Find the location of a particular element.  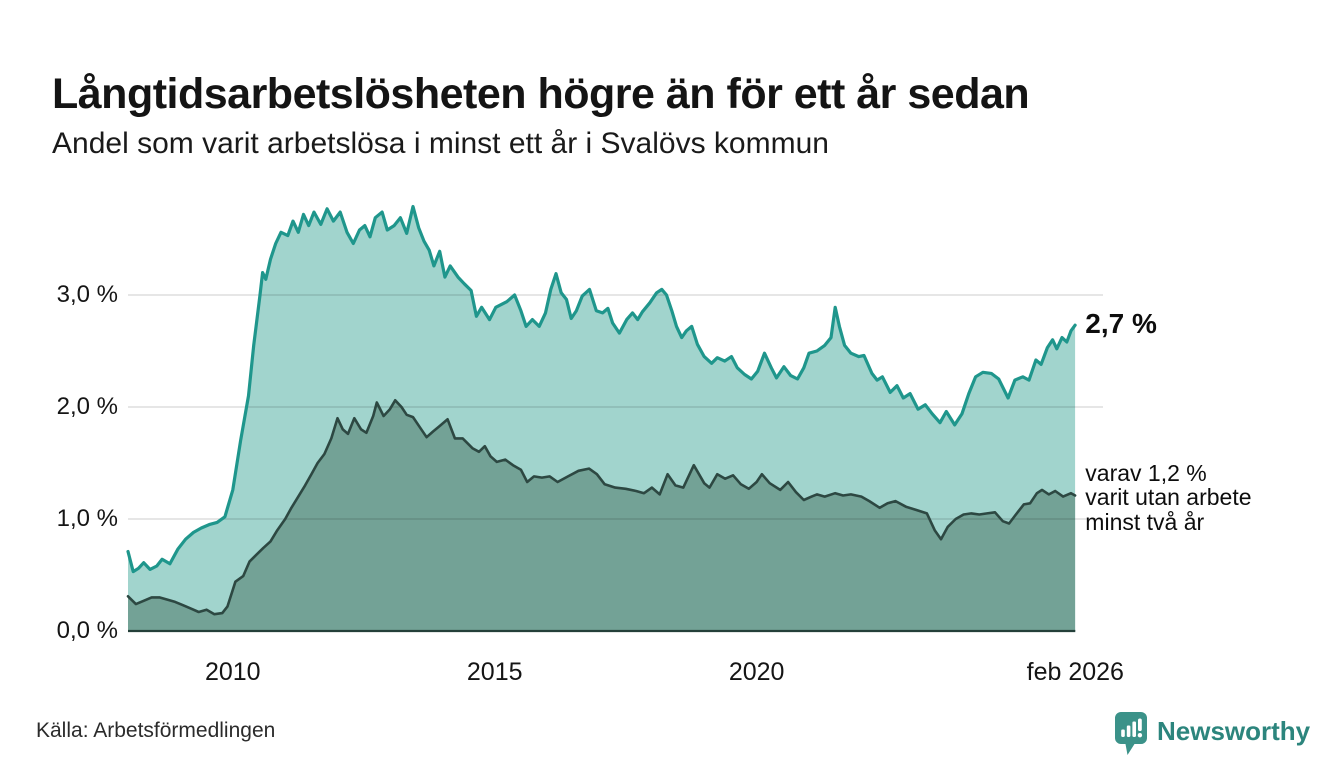

annotation-latest-two-year-line: minst två år is located at coordinates (1145, 521).